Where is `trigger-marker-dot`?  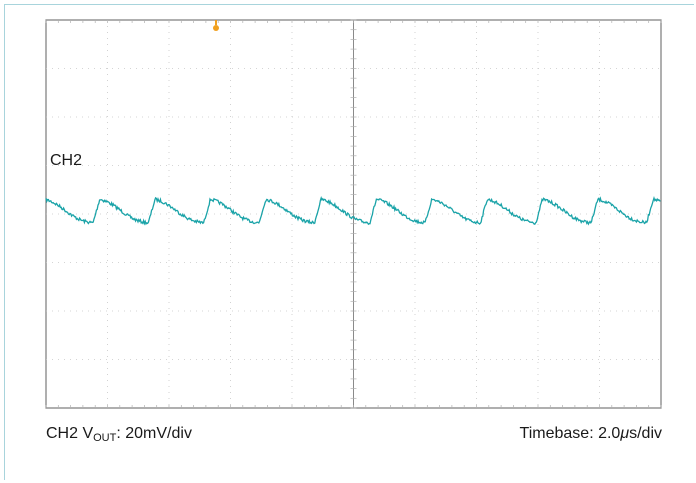
trigger-marker-dot is located at coordinates (216, 28).